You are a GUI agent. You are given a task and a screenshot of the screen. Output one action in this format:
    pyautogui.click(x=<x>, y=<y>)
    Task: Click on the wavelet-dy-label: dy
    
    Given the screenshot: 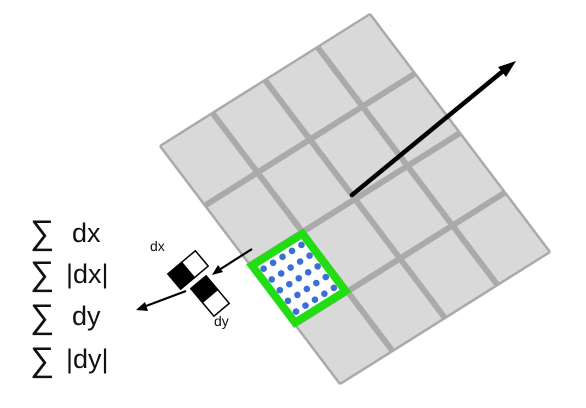 What is the action you would take?
    pyautogui.click(x=221, y=321)
    